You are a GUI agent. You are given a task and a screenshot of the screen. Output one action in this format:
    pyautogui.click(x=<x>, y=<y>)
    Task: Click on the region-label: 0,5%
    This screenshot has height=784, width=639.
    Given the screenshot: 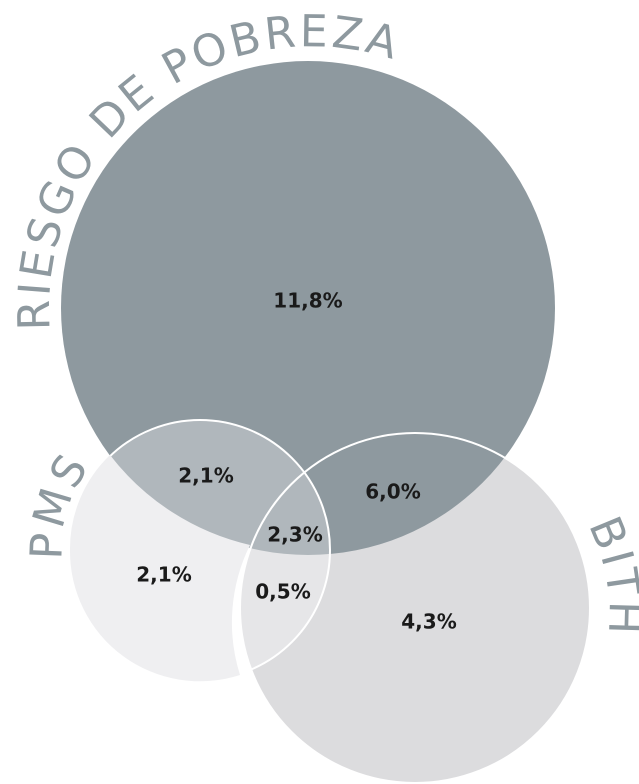 What is the action you would take?
    pyautogui.click(x=282, y=592)
    